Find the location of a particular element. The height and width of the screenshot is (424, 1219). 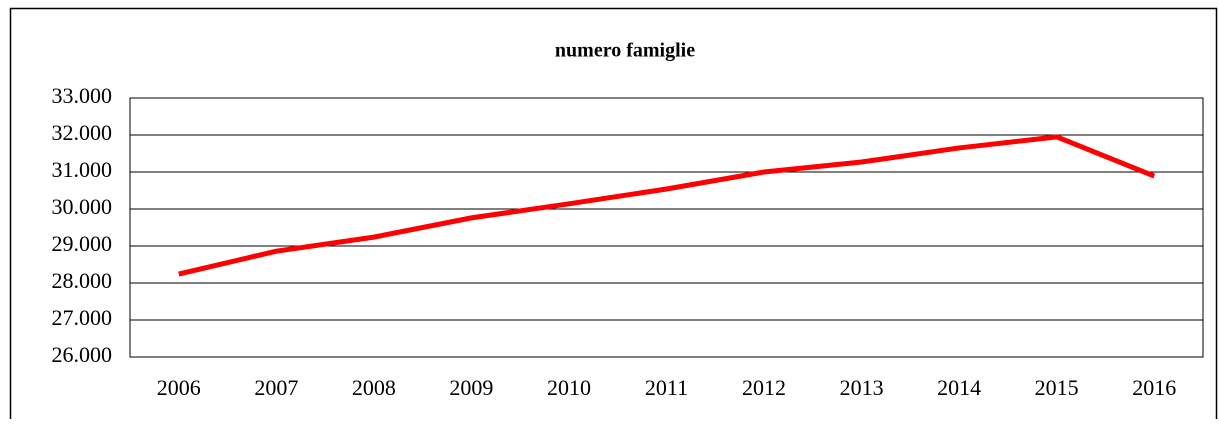

y-tick-label: 32.000 is located at coordinates (82, 132).